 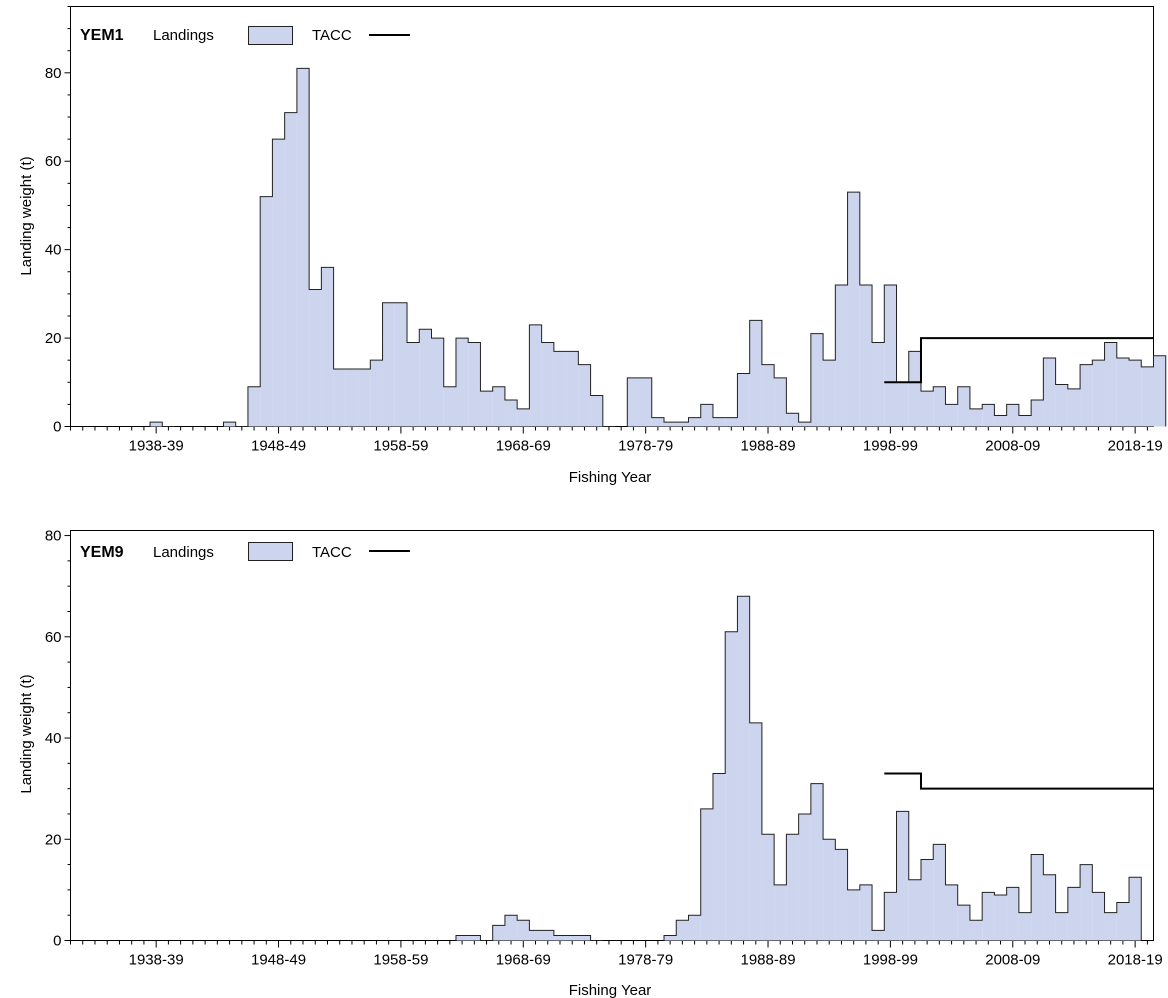 What do you see at coordinates (1019, 781) in the screenshot?
I see `tacc-line` at bounding box center [1019, 781].